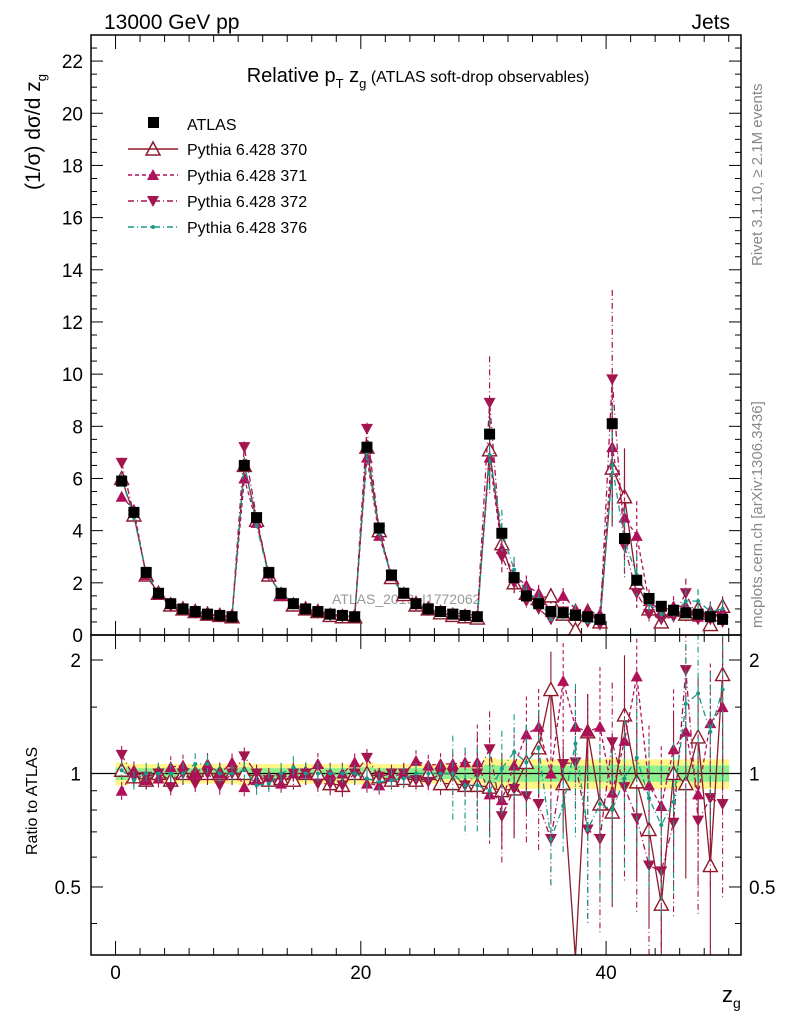 Image resolution: width=786 pixels, height=1024 pixels. I want to click on ratio-y-axis-label: Ratio to ATLAS, so click(32, 801).